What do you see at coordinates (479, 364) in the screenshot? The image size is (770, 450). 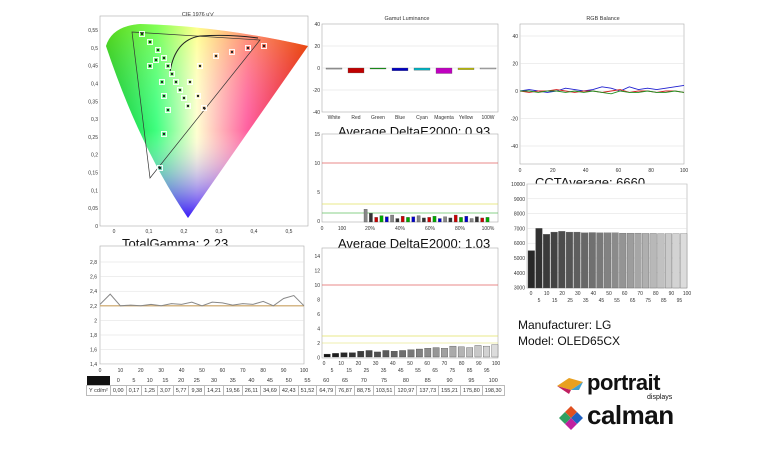 I see `delta2-x-tick: 90` at bounding box center [479, 364].